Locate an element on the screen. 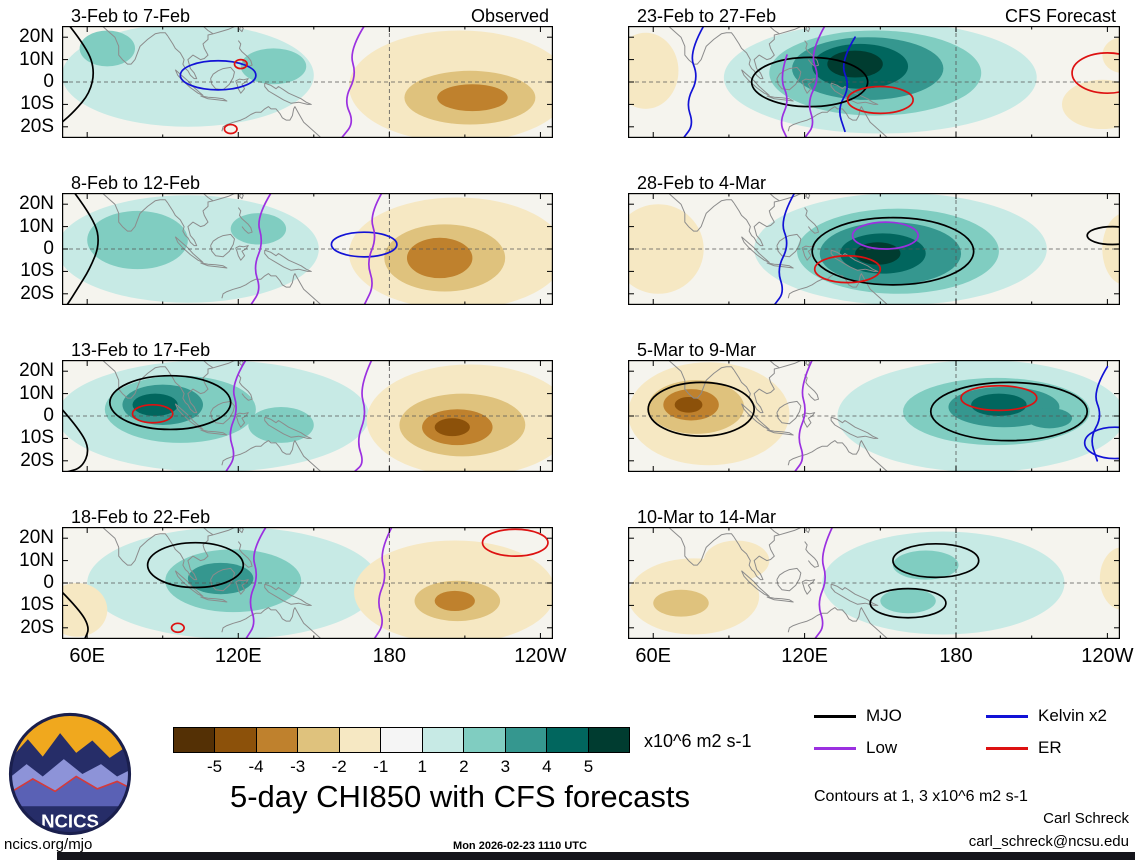 This screenshot has width=1135, height=860. colorbar: -5 -4 -3 -2 -1 1 2 3 4 5 is located at coordinates (401, 753).